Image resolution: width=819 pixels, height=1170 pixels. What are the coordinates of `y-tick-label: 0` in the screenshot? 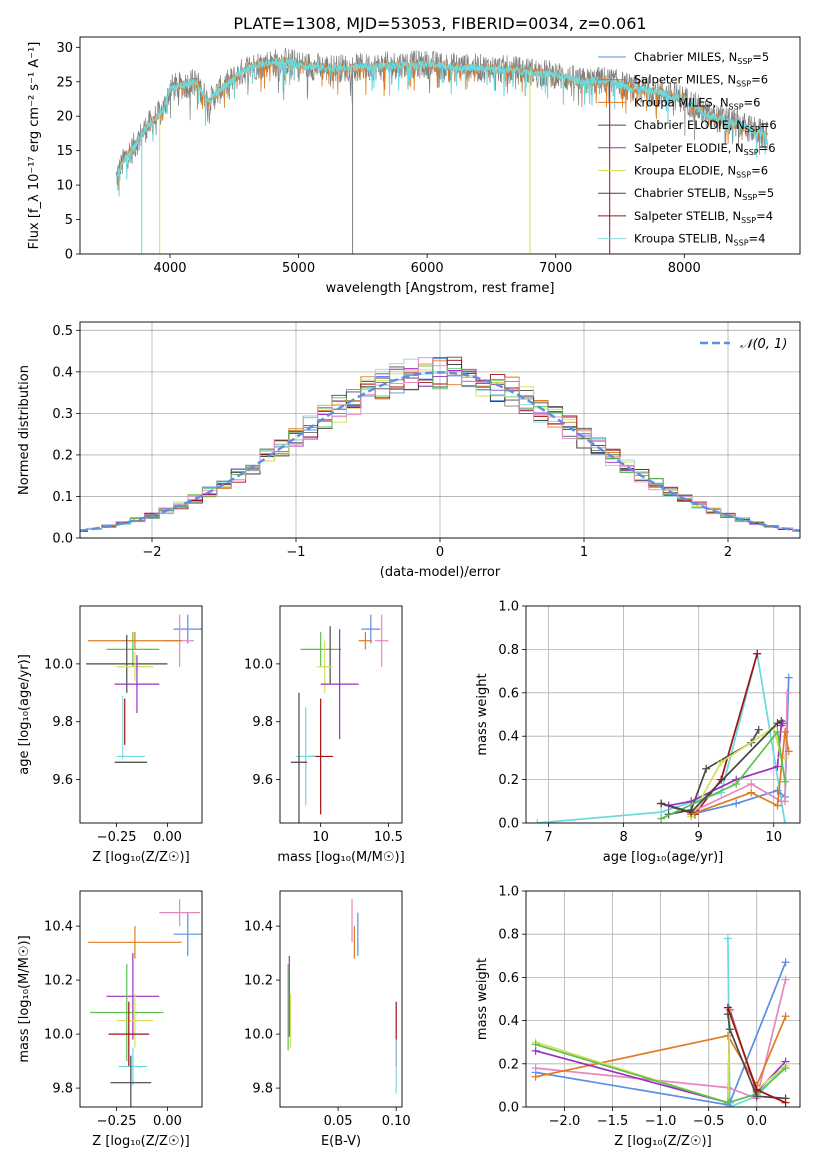 It's located at (69, 255).